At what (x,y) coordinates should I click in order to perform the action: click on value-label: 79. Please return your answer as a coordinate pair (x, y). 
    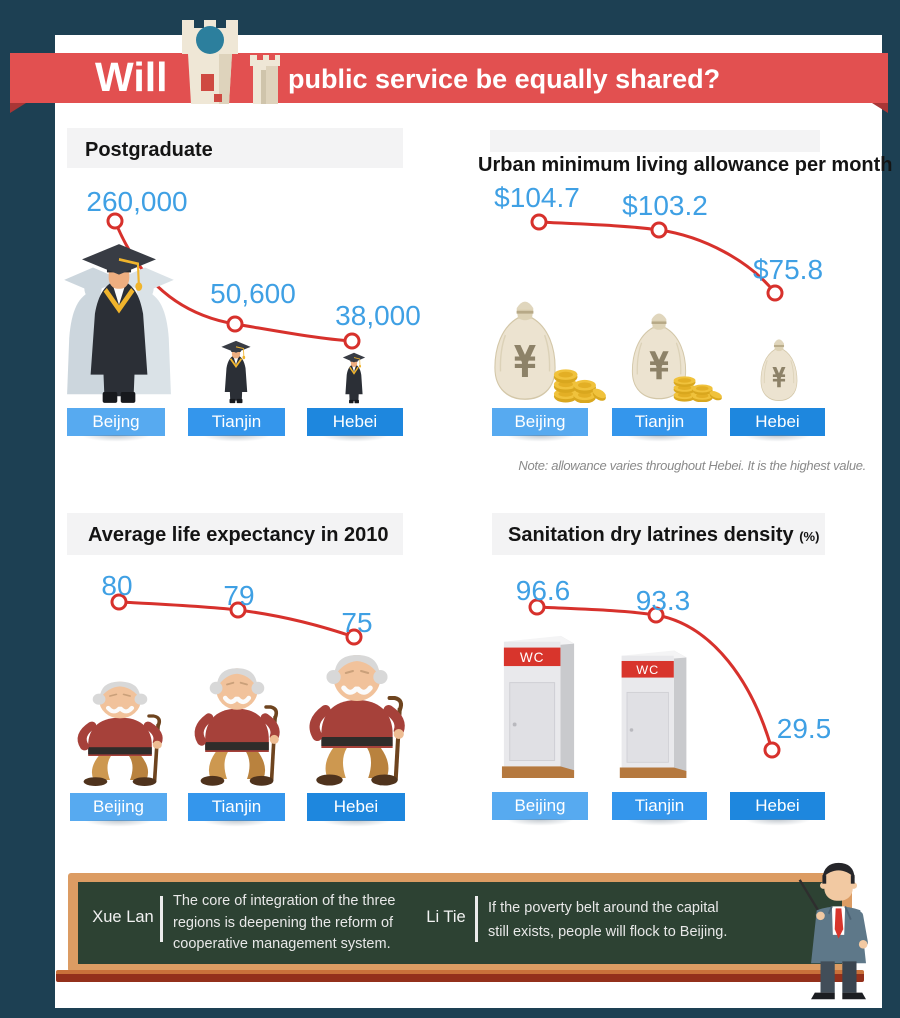
    Looking at the image, I should click on (239, 595).